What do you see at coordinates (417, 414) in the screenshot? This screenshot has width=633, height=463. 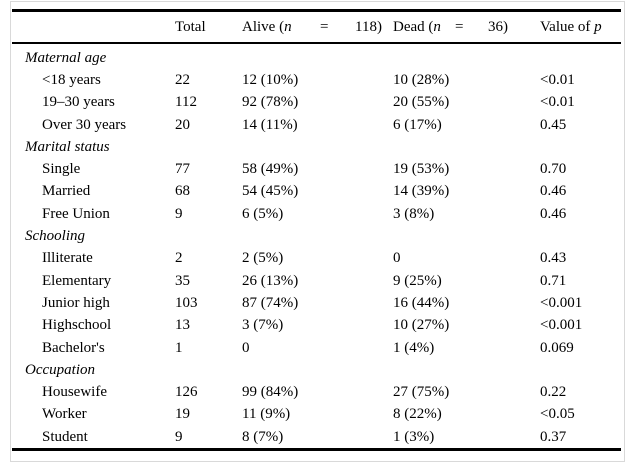 I see `cell-dead: 8 (22%)` at bounding box center [417, 414].